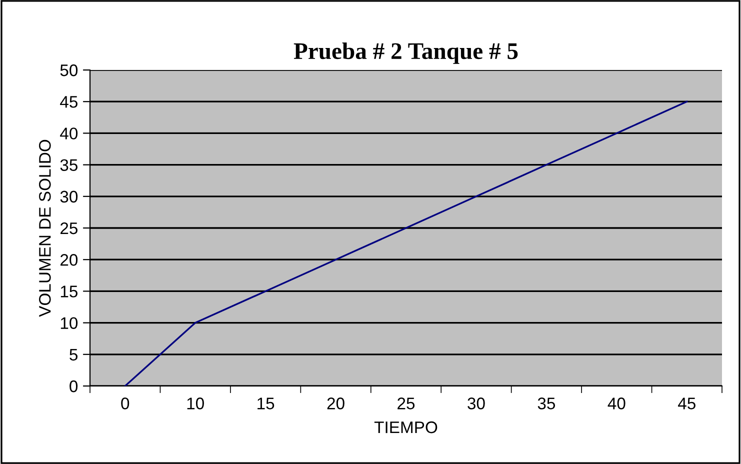  I want to click on x-tick-label: 0, so click(125, 404).